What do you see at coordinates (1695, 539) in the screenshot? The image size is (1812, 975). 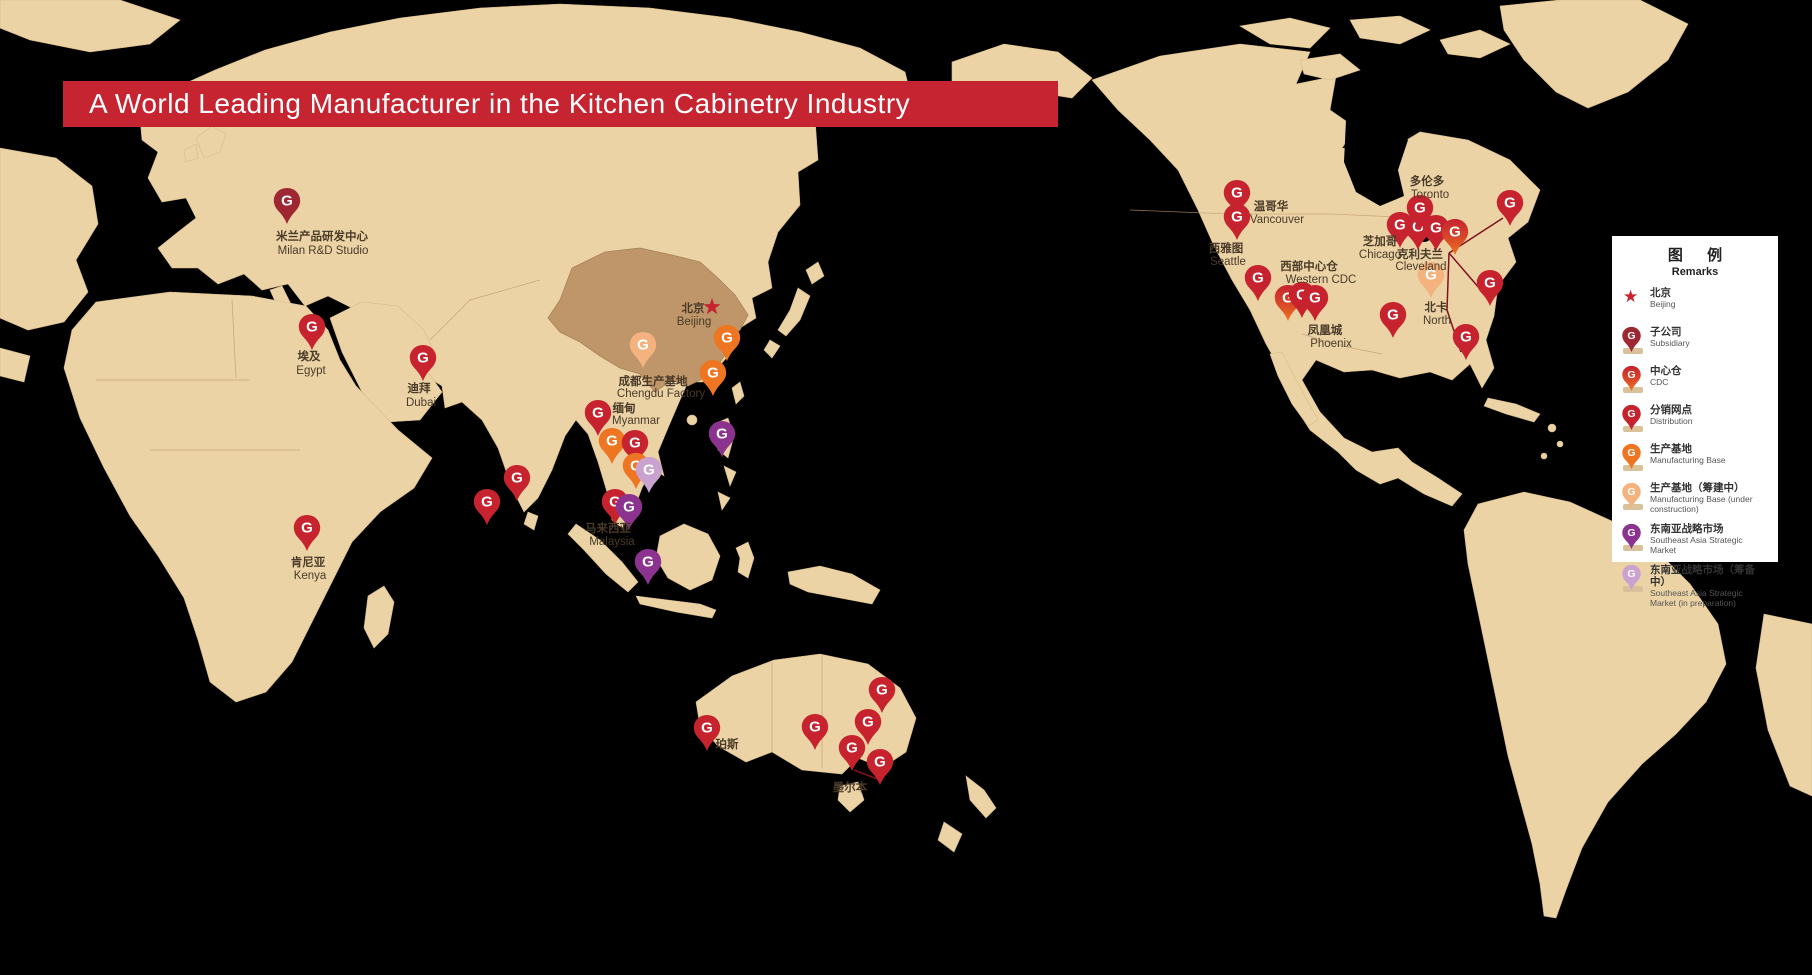 I see `legend-item-sea: G 东南亚战略市场 Southeast Asia Strategic Market` at bounding box center [1695, 539].